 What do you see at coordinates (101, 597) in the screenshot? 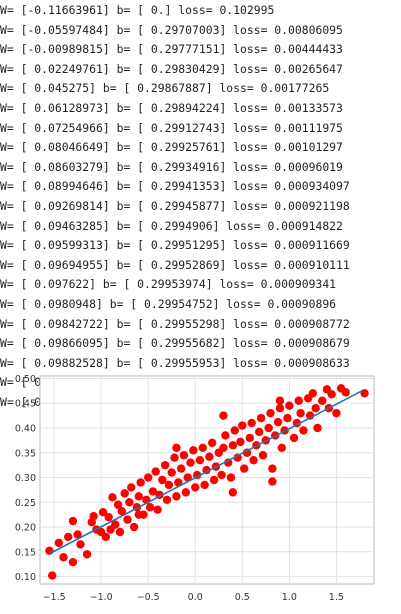
I see `x-tick-label: −1.0` at bounding box center [101, 597].